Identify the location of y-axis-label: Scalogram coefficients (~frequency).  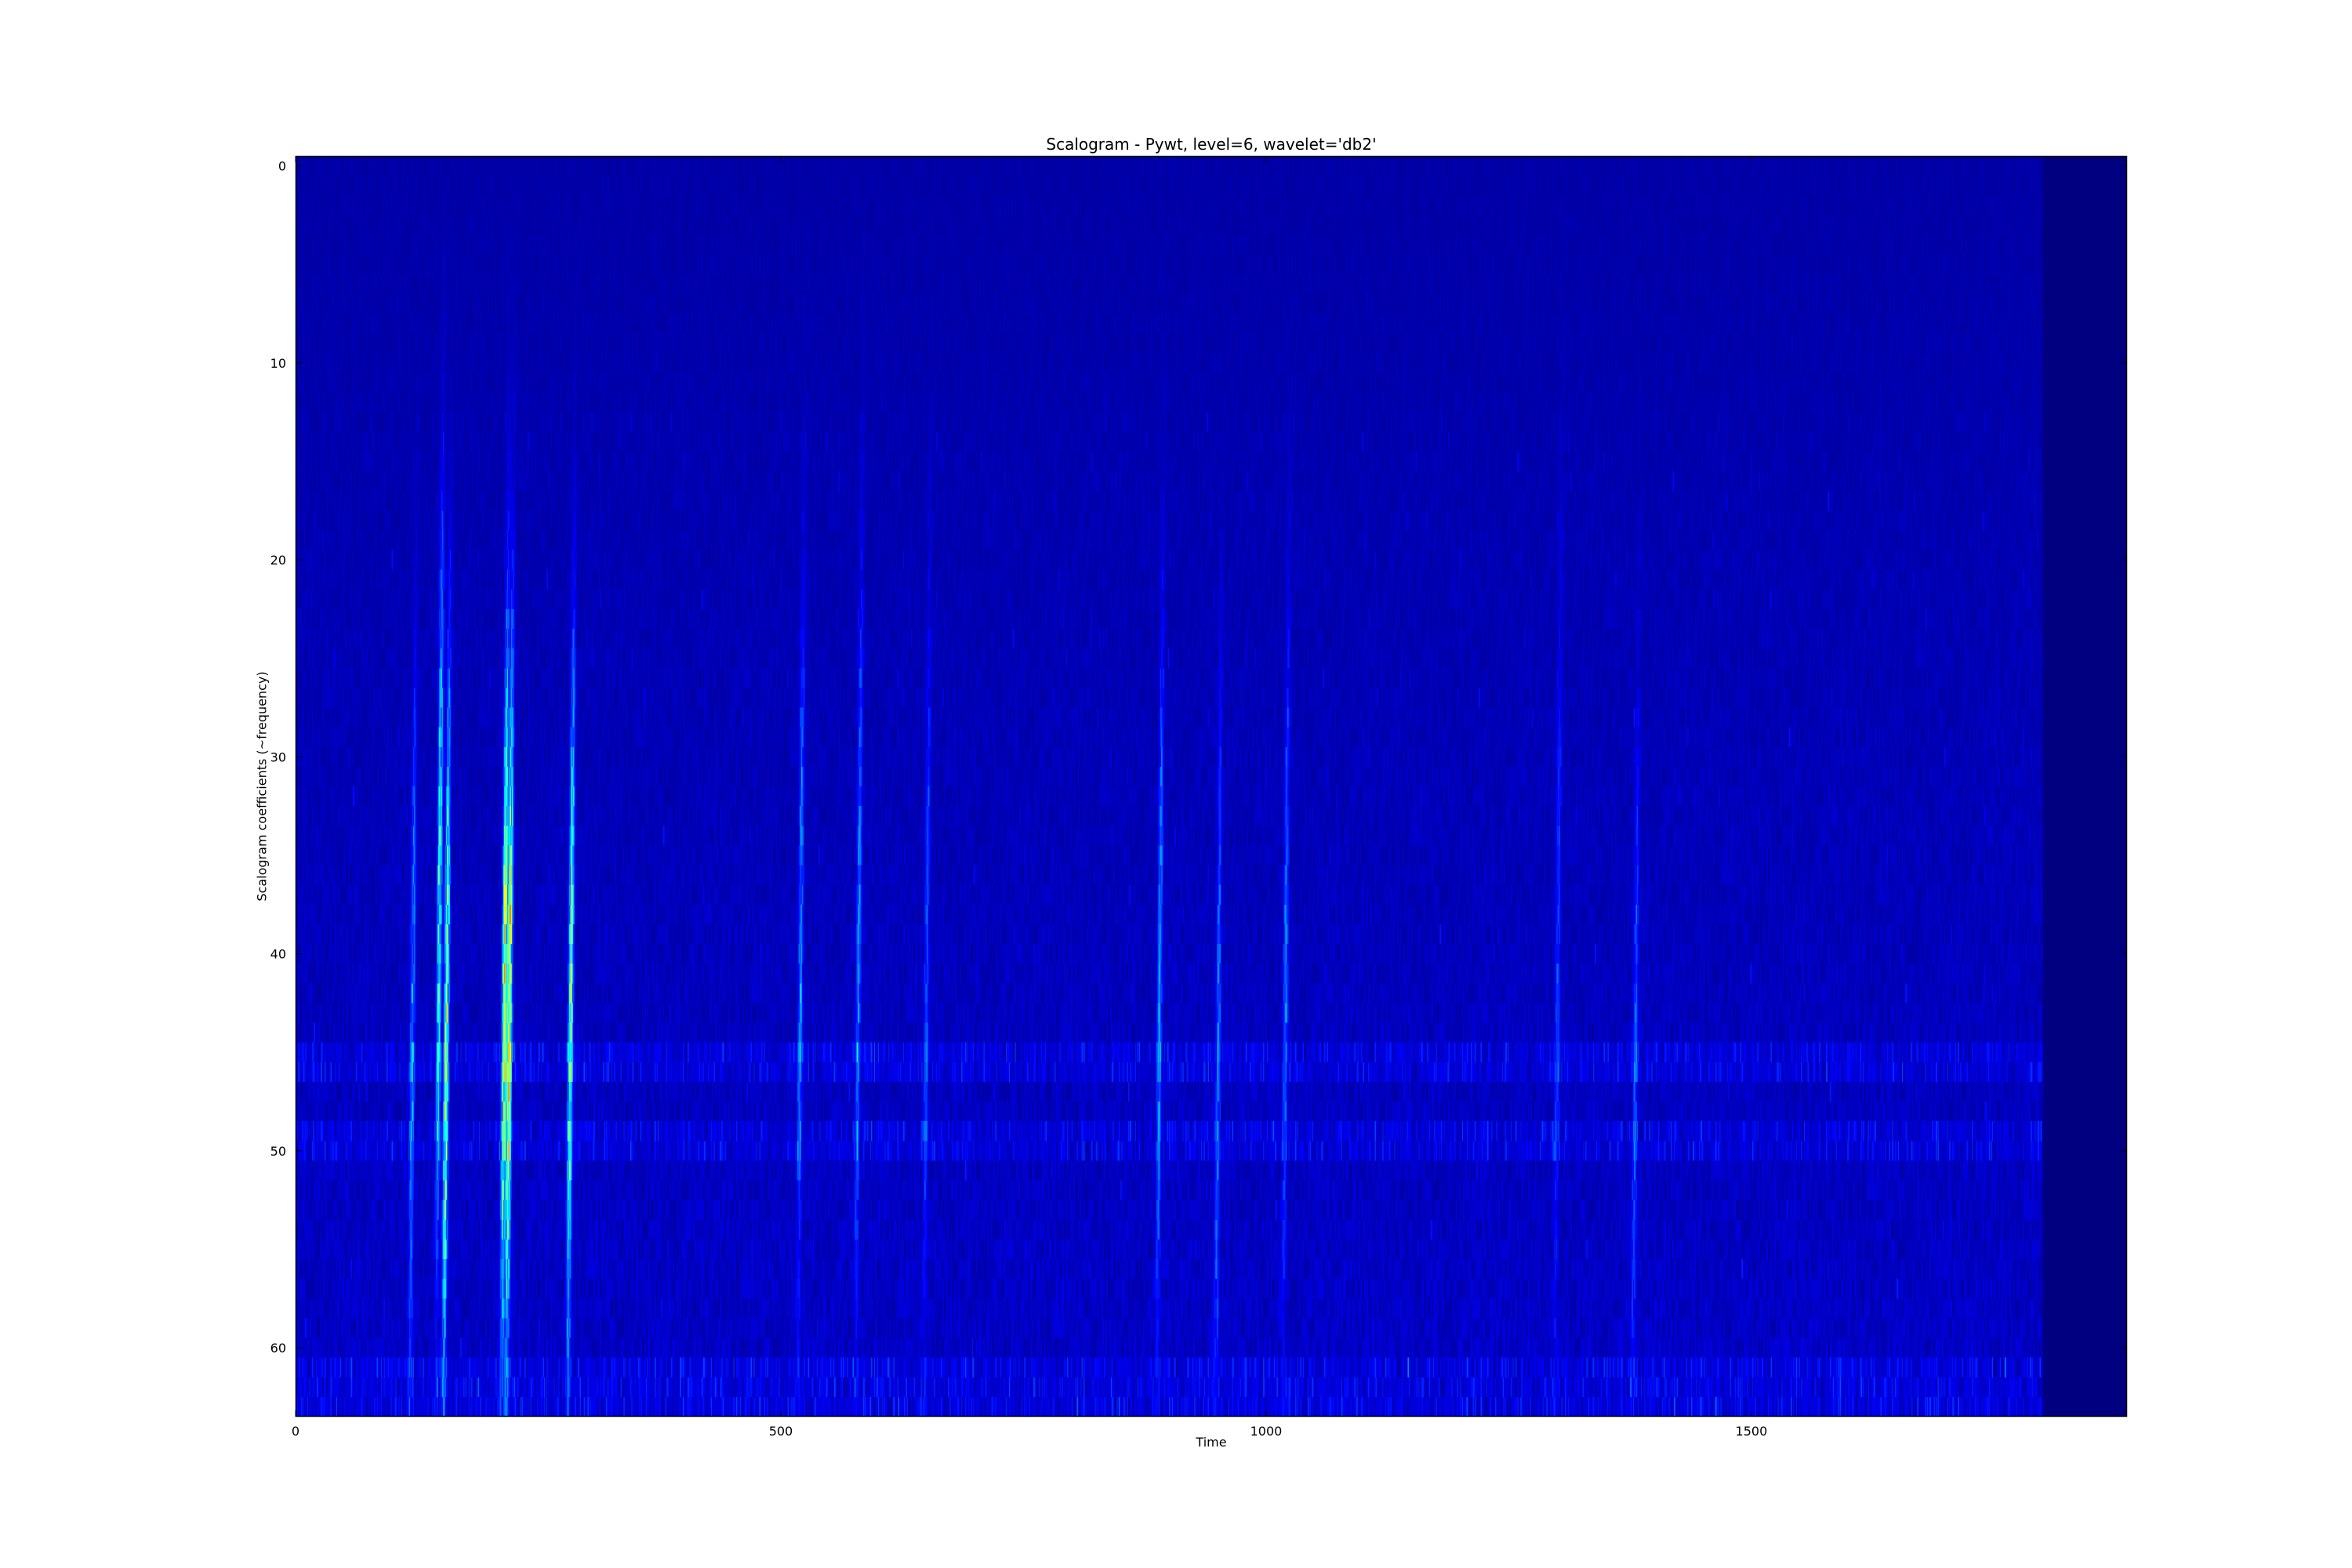
(262, 786).